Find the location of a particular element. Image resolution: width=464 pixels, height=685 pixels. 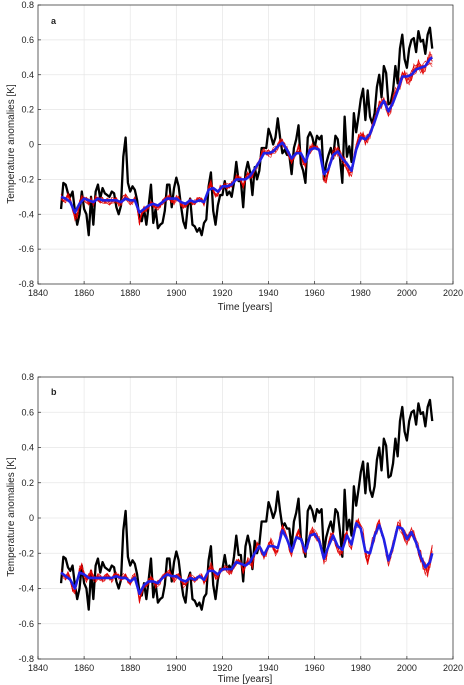

panel-b-letter: b is located at coordinates (54, 392).